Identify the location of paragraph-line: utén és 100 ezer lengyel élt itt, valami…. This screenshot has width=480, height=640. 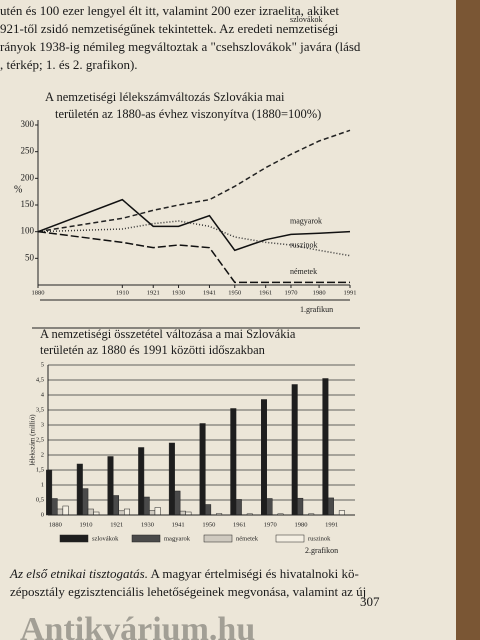
(169, 10).